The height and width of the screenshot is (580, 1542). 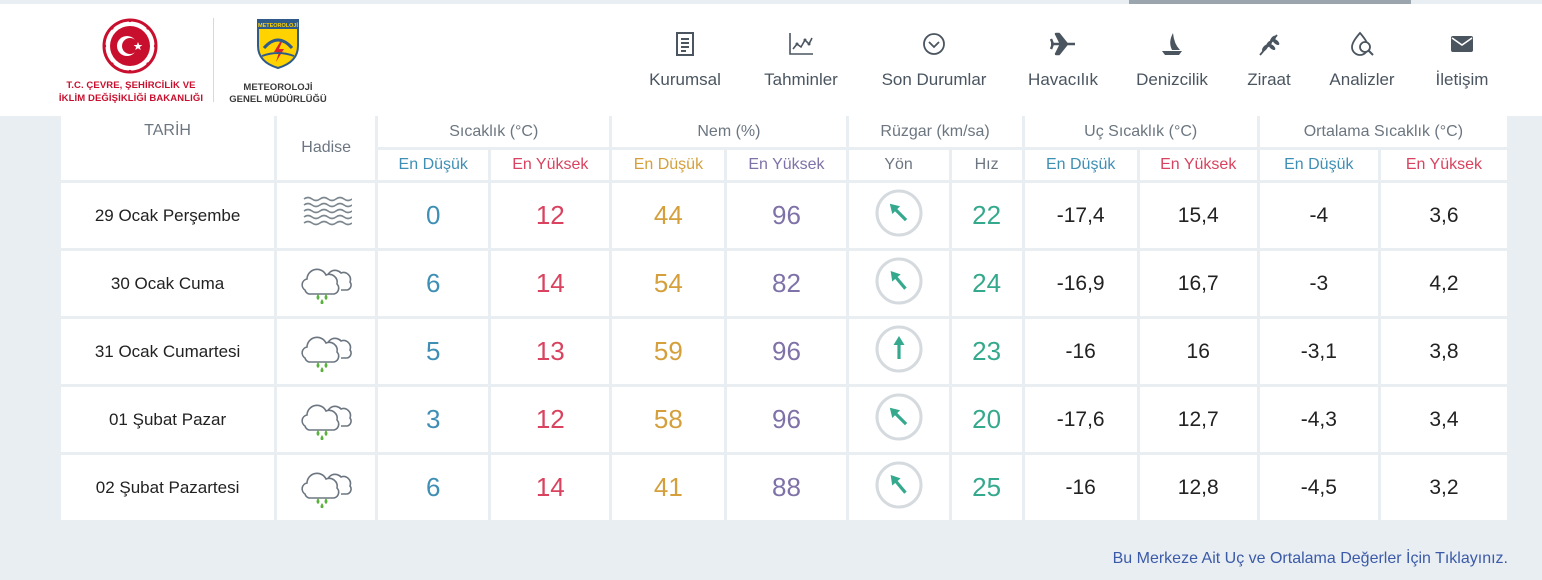 I want to click on top-bar, so click(x=771, y=2).